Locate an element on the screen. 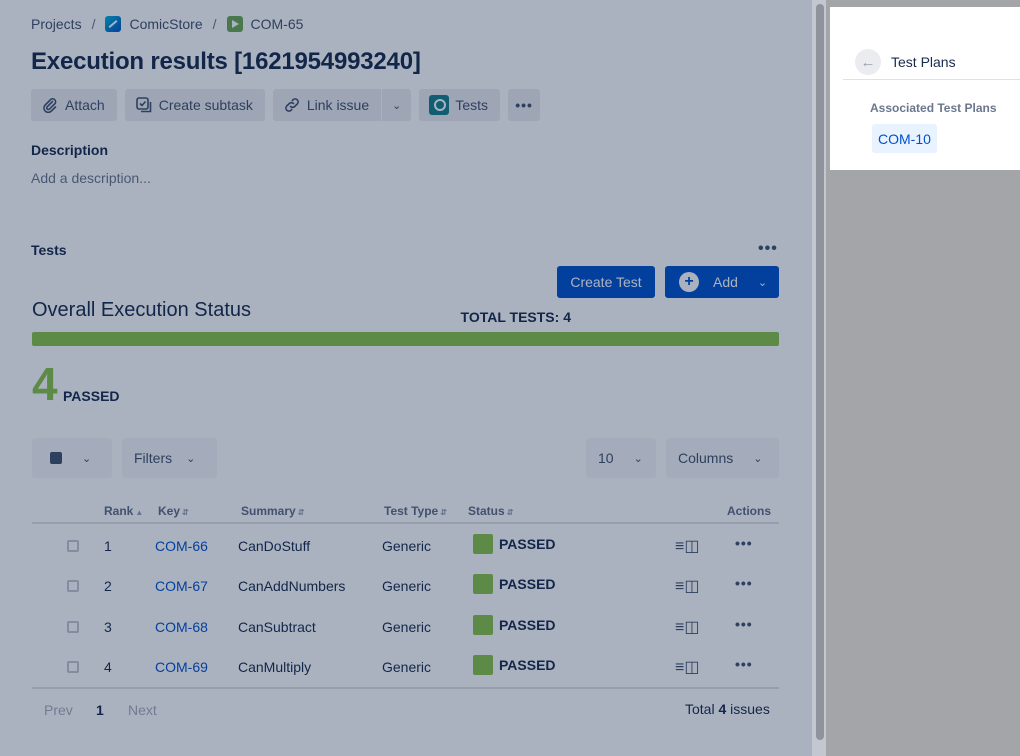 Image resolution: width=1020 pixels, height=756 pixels. row-key-link: COM-66 is located at coordinates (181, 546).